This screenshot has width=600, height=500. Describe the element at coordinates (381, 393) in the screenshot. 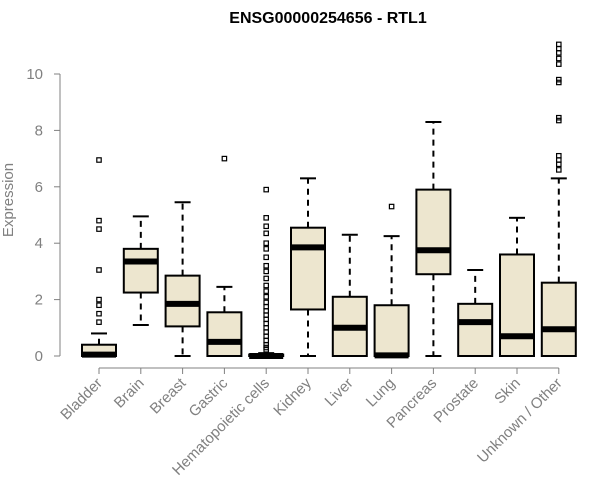

I see `x-tick-label: Lung` at that location.